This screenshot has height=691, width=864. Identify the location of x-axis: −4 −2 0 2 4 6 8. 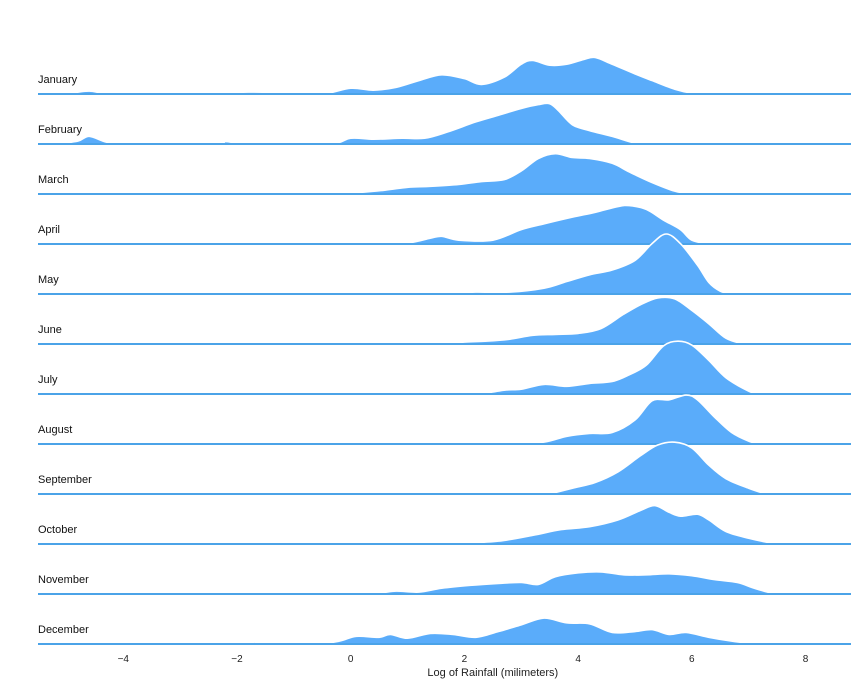
(463, 659).